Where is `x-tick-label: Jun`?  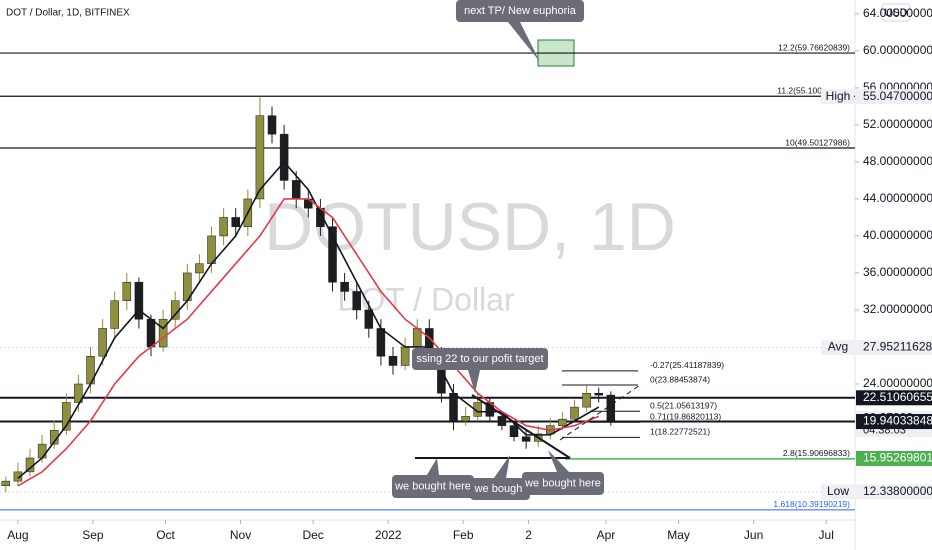 x-tick-label: Jun is located at coordinates (753, 535).